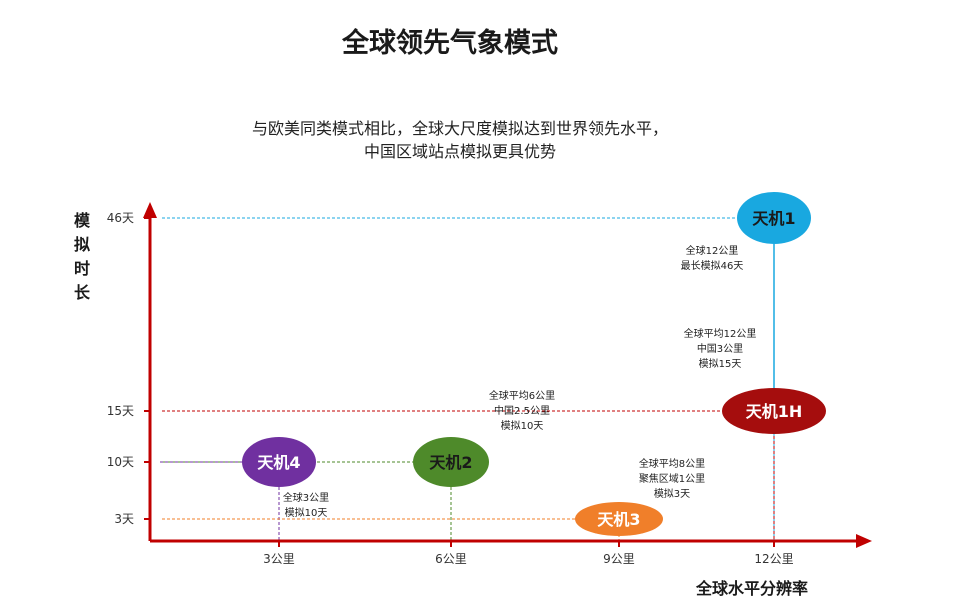  I want to click on bubble-label: 天机3, so click(618, 519).